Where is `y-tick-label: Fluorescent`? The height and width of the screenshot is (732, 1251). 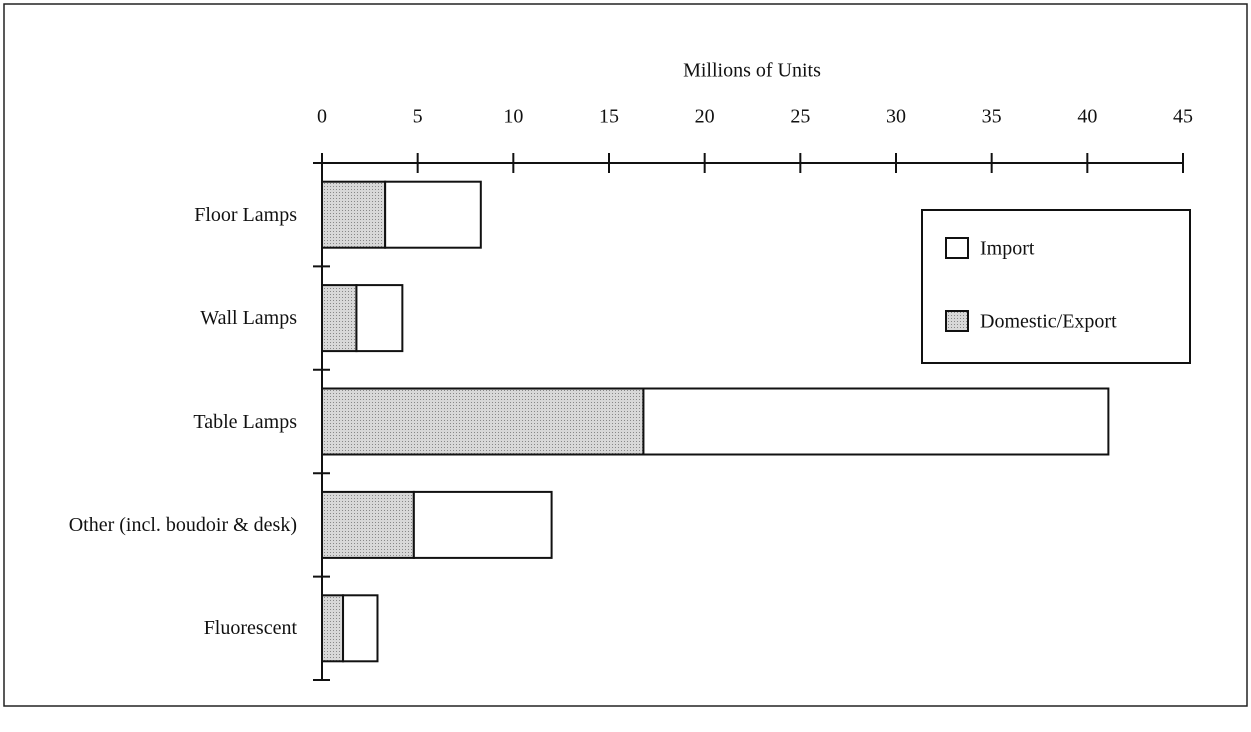
y-tick-label: Fluorescent is located at coordinates (250, 628).